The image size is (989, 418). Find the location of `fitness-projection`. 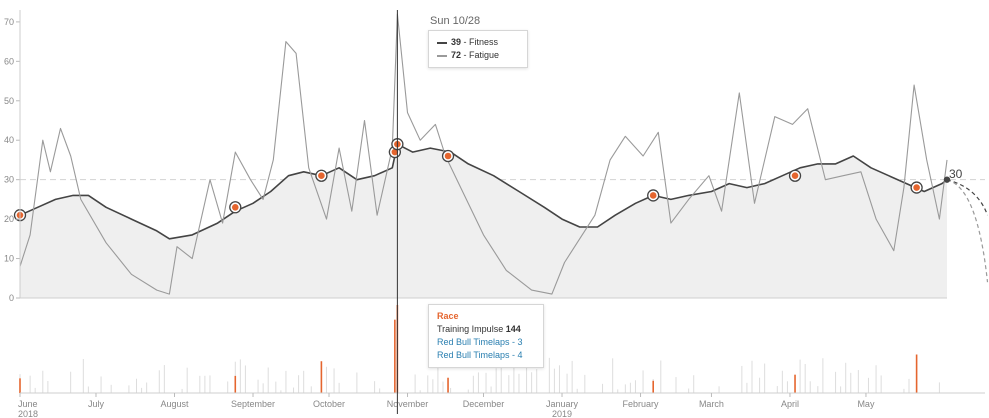

fitness-projection is located at coordinates (967, 197).